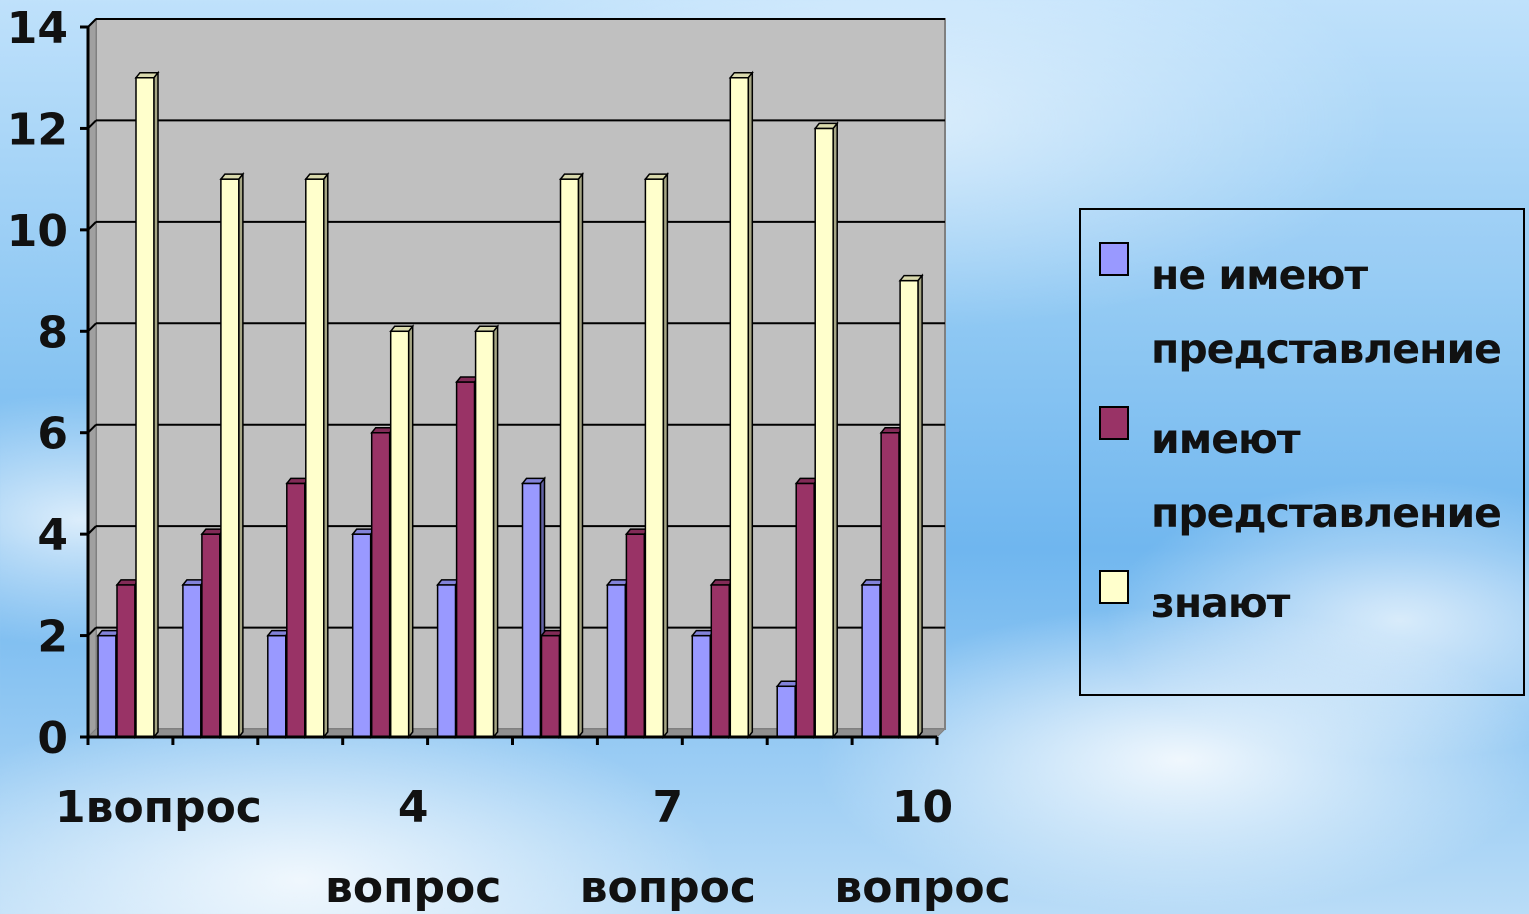  Describe the element at coordinates (37, 129) in the screenshot. I see `y-tick-label: 12` at that location.